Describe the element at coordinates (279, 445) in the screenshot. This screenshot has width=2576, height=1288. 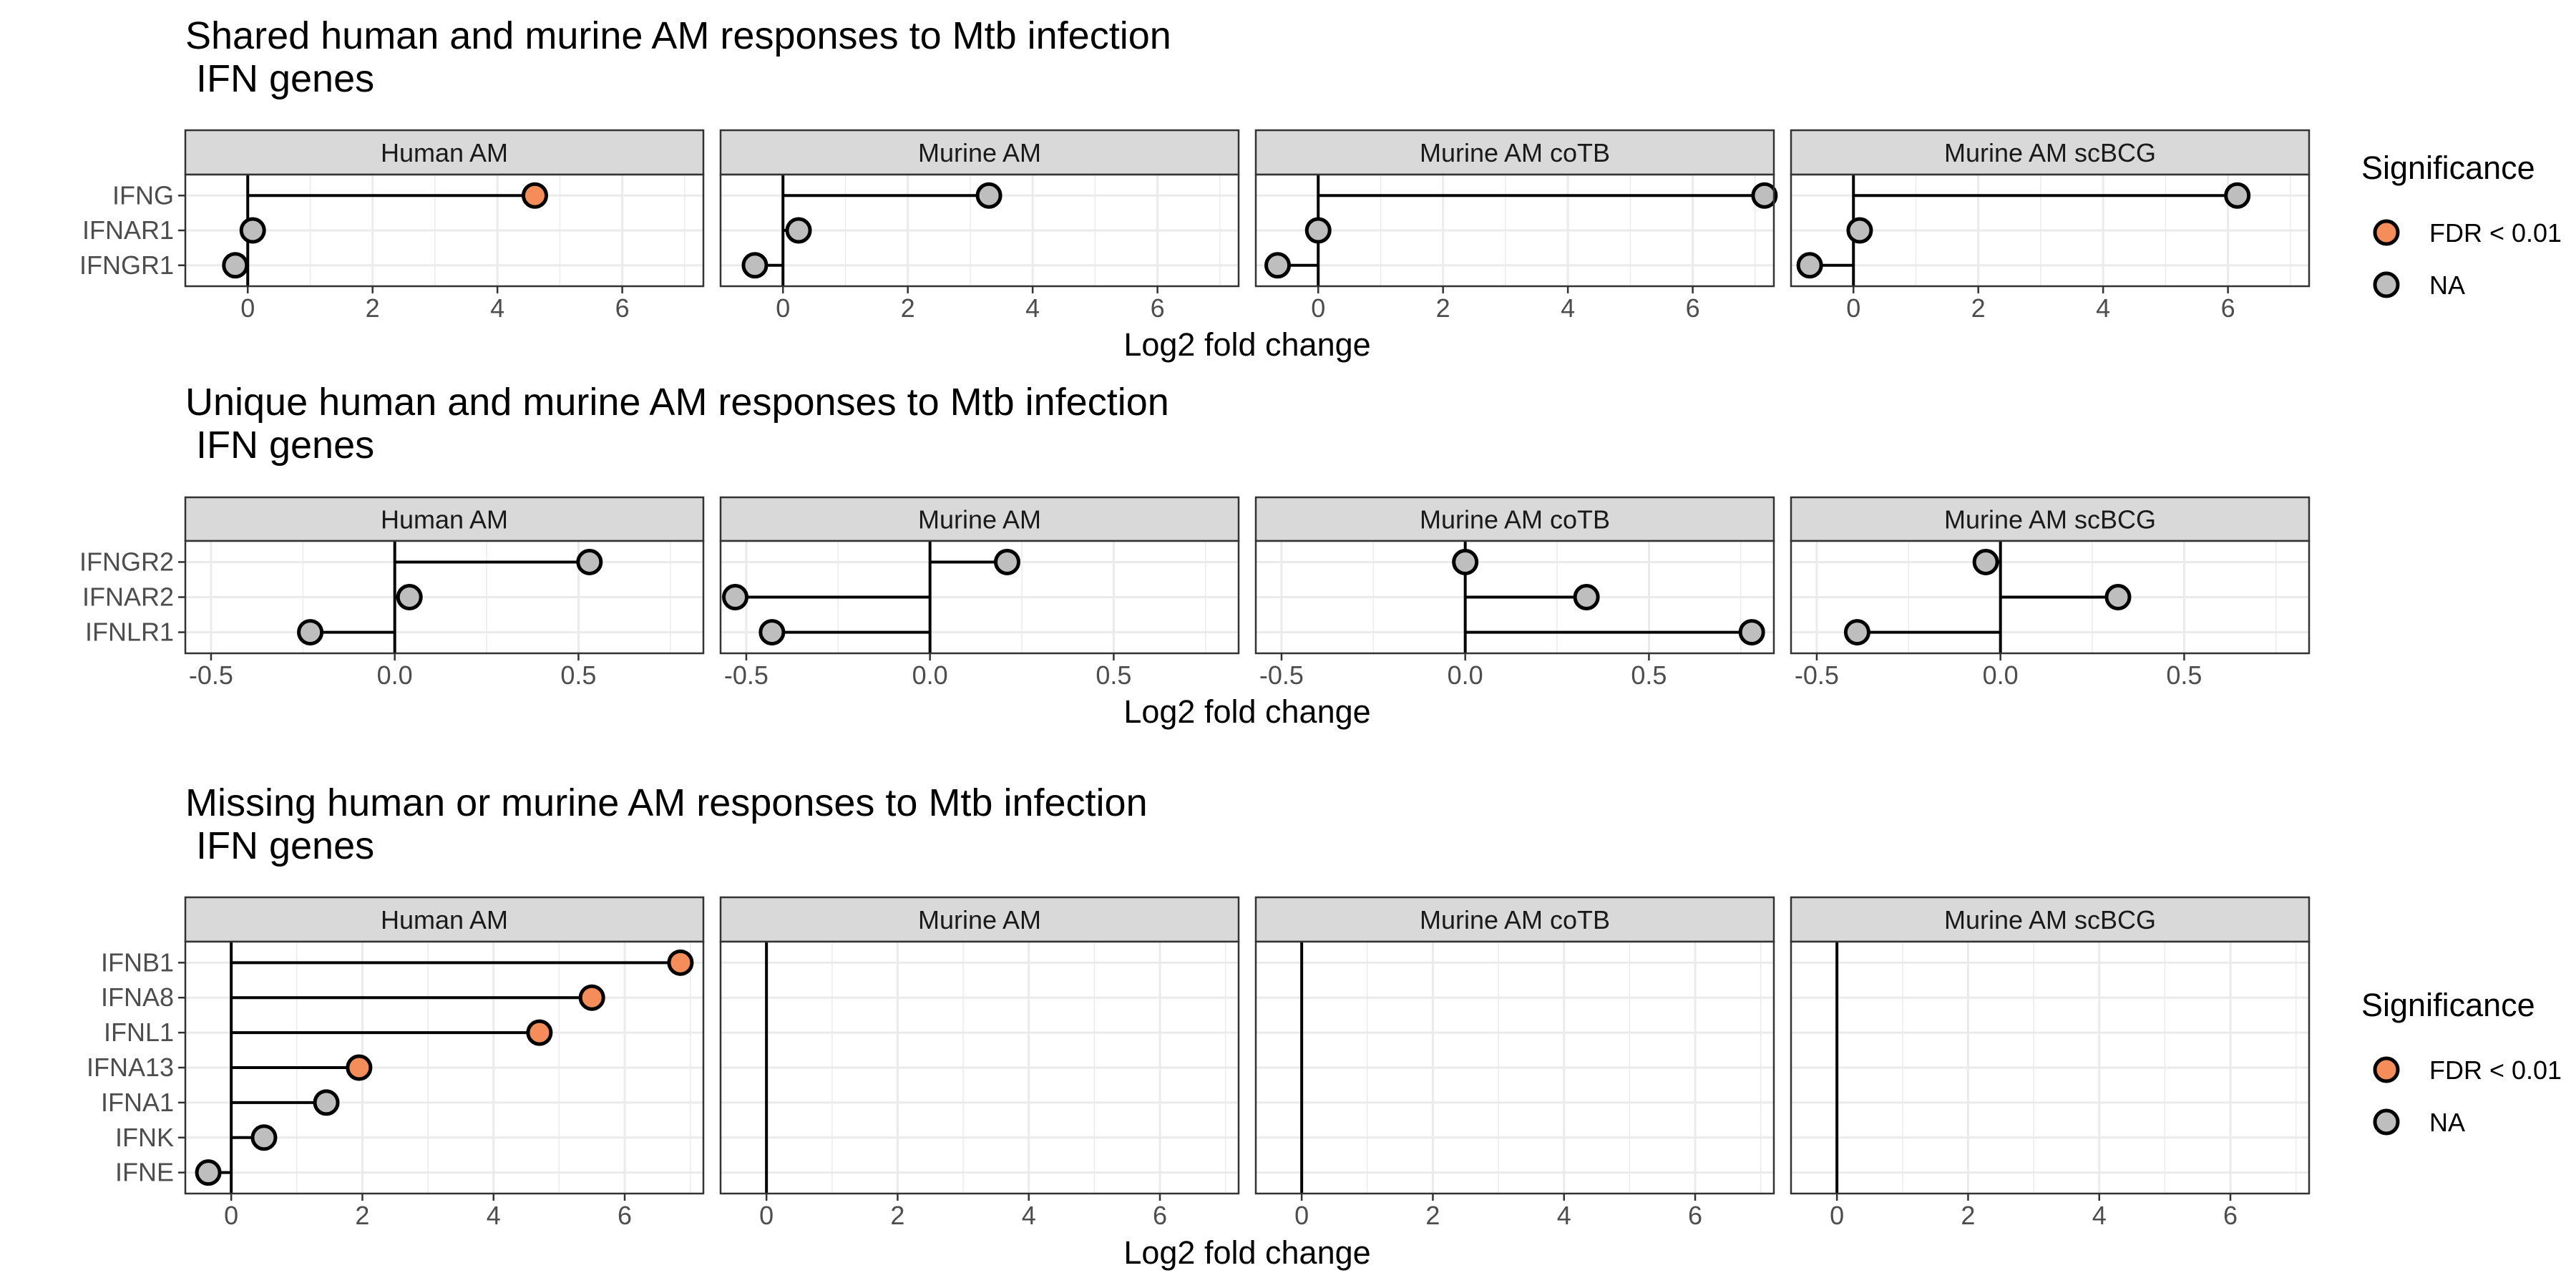
I see `chart-title-2: IFN genes` at that location.